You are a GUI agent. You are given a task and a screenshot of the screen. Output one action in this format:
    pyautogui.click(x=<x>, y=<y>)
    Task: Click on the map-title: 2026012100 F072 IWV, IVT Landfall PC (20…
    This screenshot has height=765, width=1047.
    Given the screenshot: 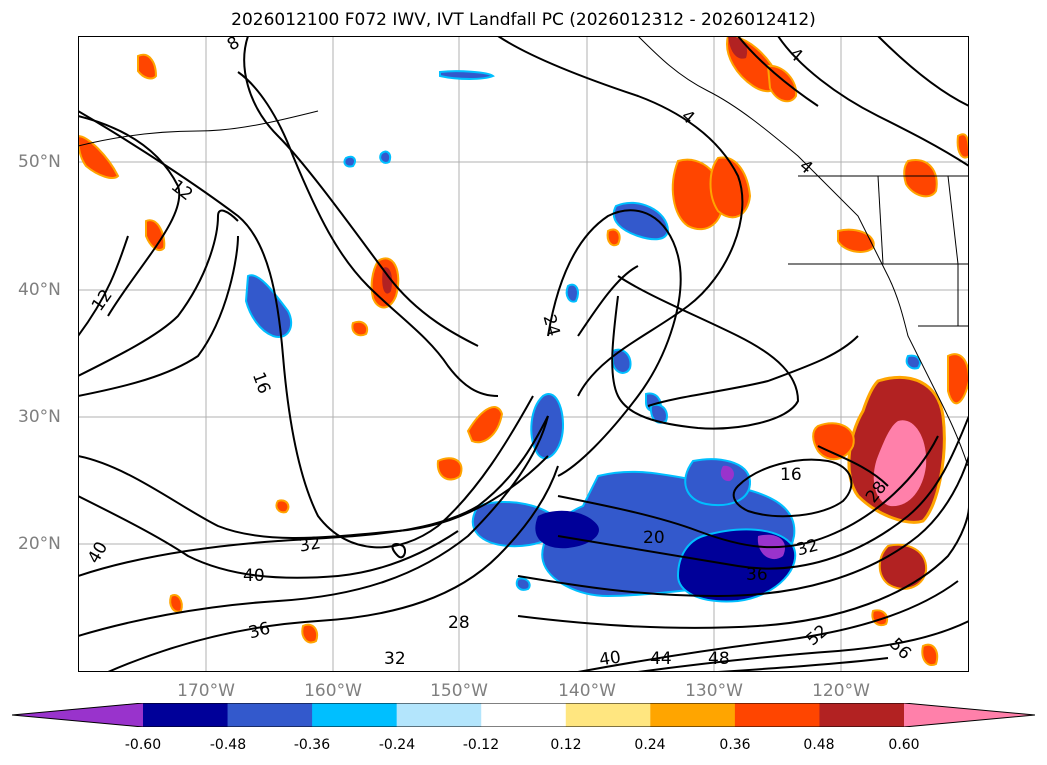 What is the action you would take?
    pyautogui.click(x=523, y=20)
    